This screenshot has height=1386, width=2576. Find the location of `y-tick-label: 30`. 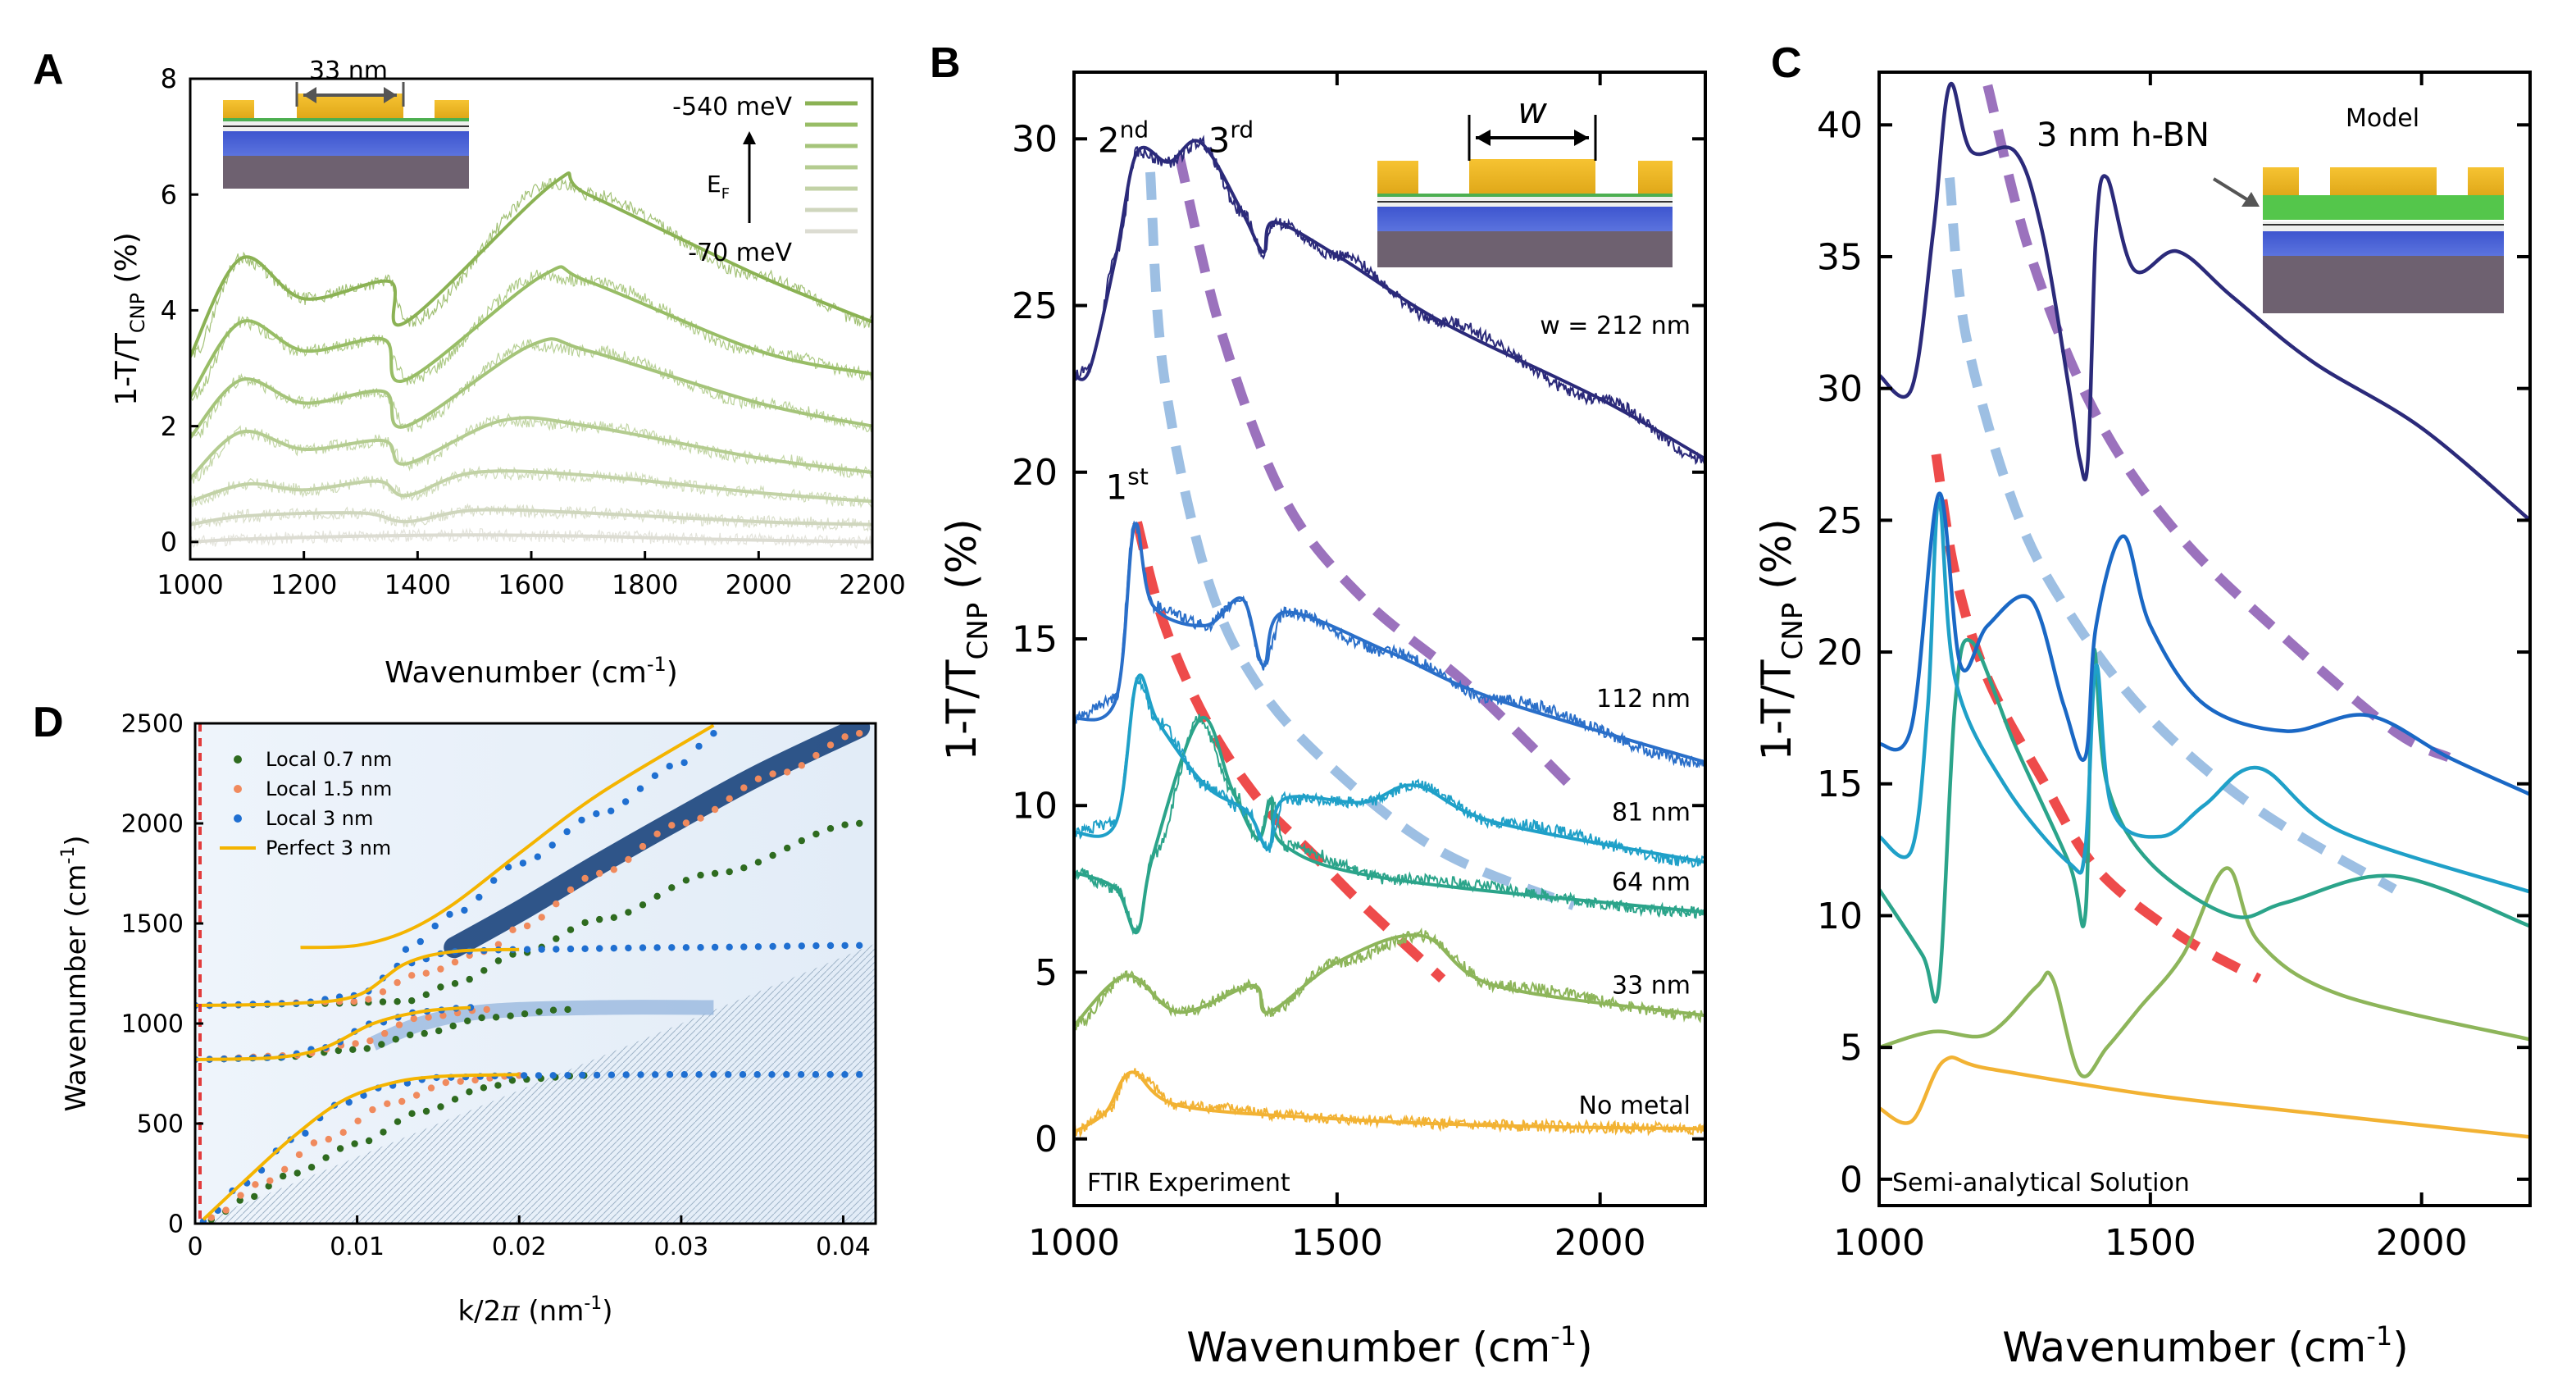

y-tick-label: 30 is located at coordinates (1035, 140).